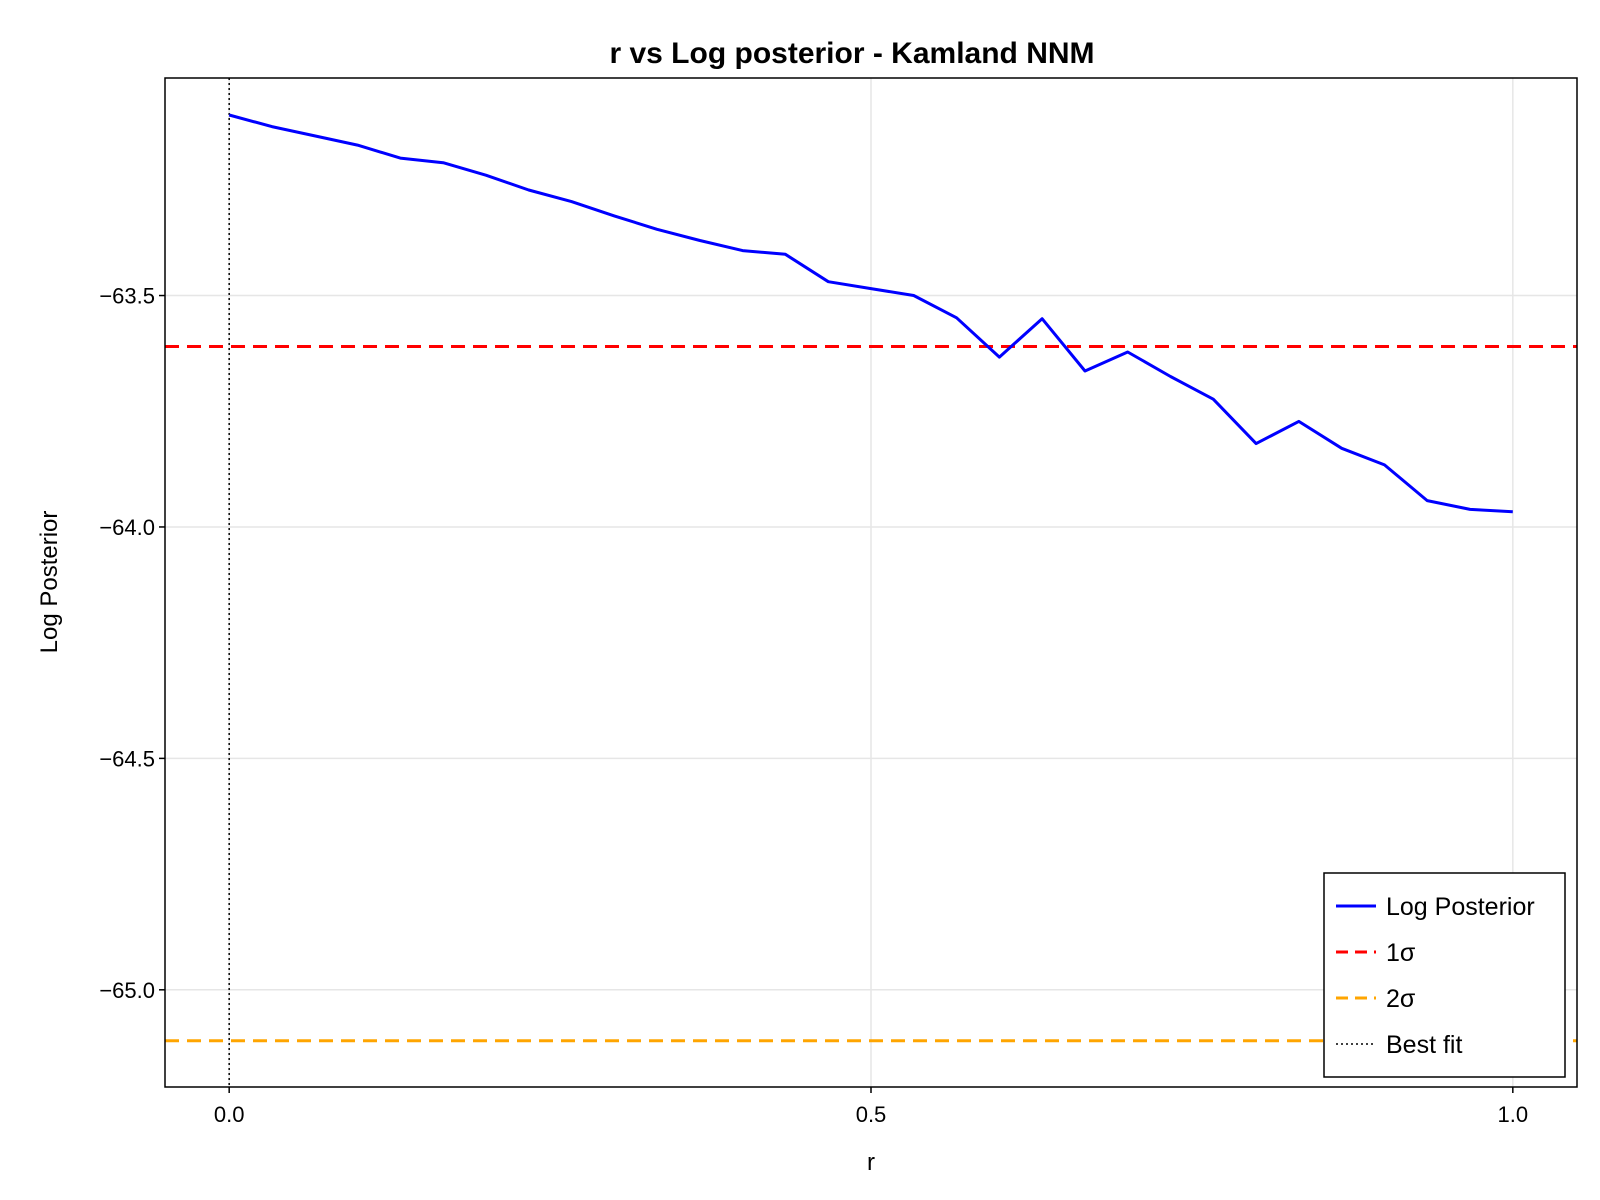  Describe the element at coordinates (1401, 953) in the screenshot. I see `legend-label: 1σ` at that location.